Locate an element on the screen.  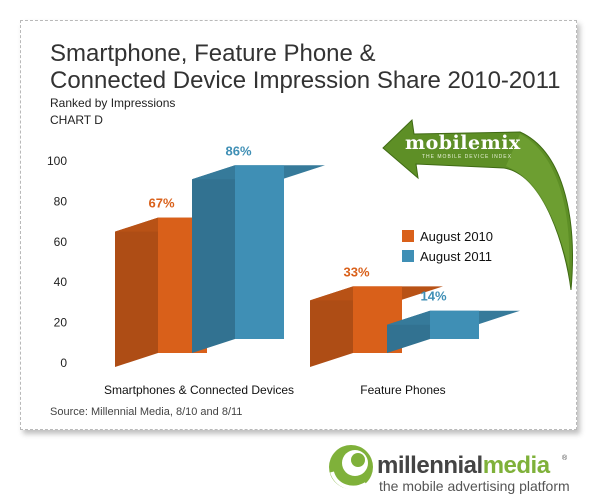
logo-wordmark: millennialmedia is located at coordinates (463, 466).